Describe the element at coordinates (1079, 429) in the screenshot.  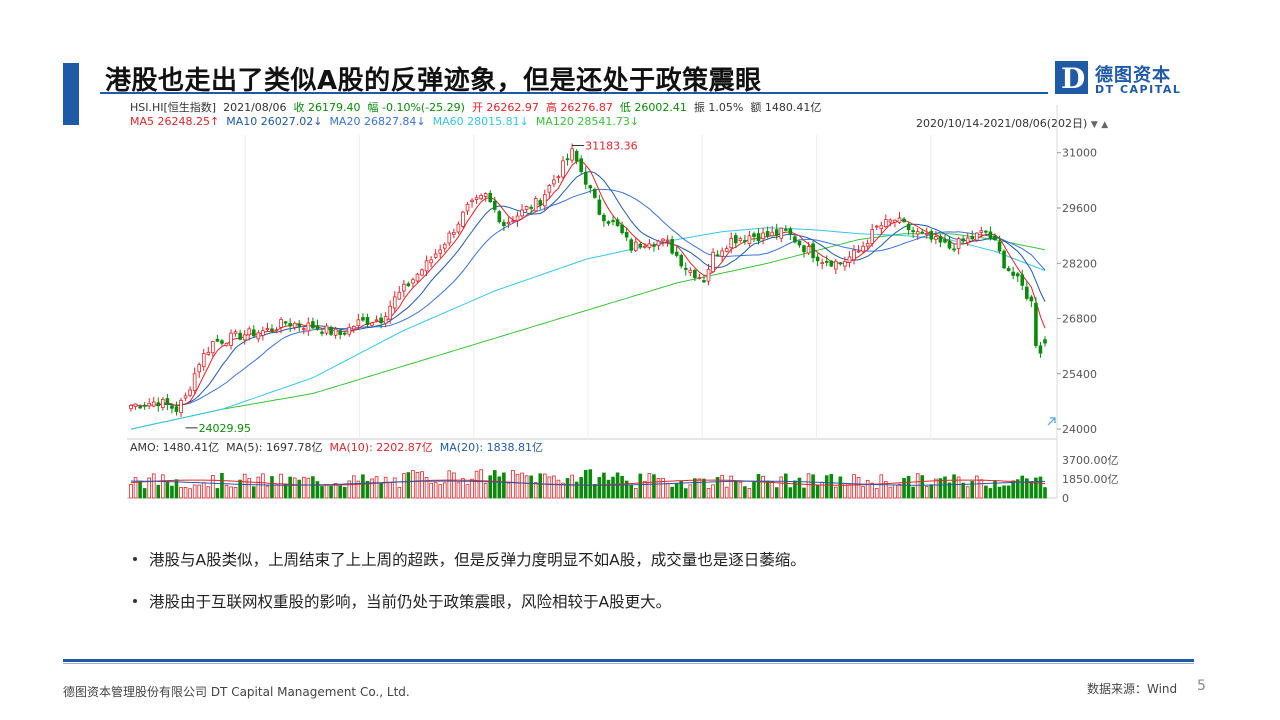
I see `price-tick-label: 24000` at that location.